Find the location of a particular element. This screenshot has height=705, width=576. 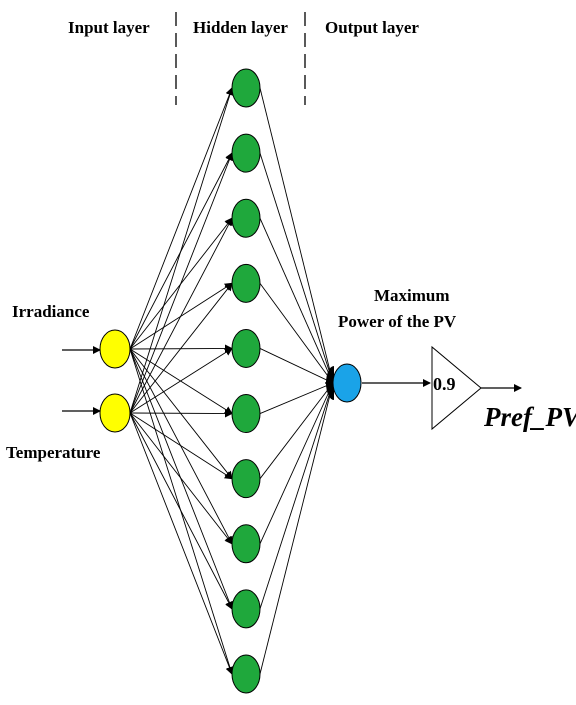

output-neuron-junction is located at coordinates (330, 383).